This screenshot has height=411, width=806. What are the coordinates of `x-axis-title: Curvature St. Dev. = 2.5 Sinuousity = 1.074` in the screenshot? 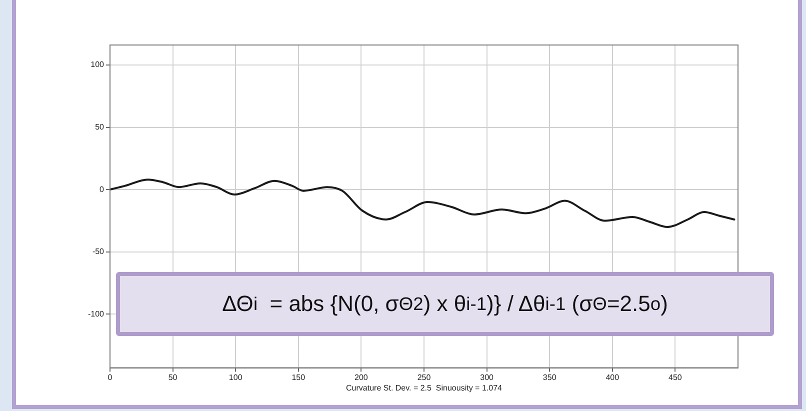 It's located at (424, 387).